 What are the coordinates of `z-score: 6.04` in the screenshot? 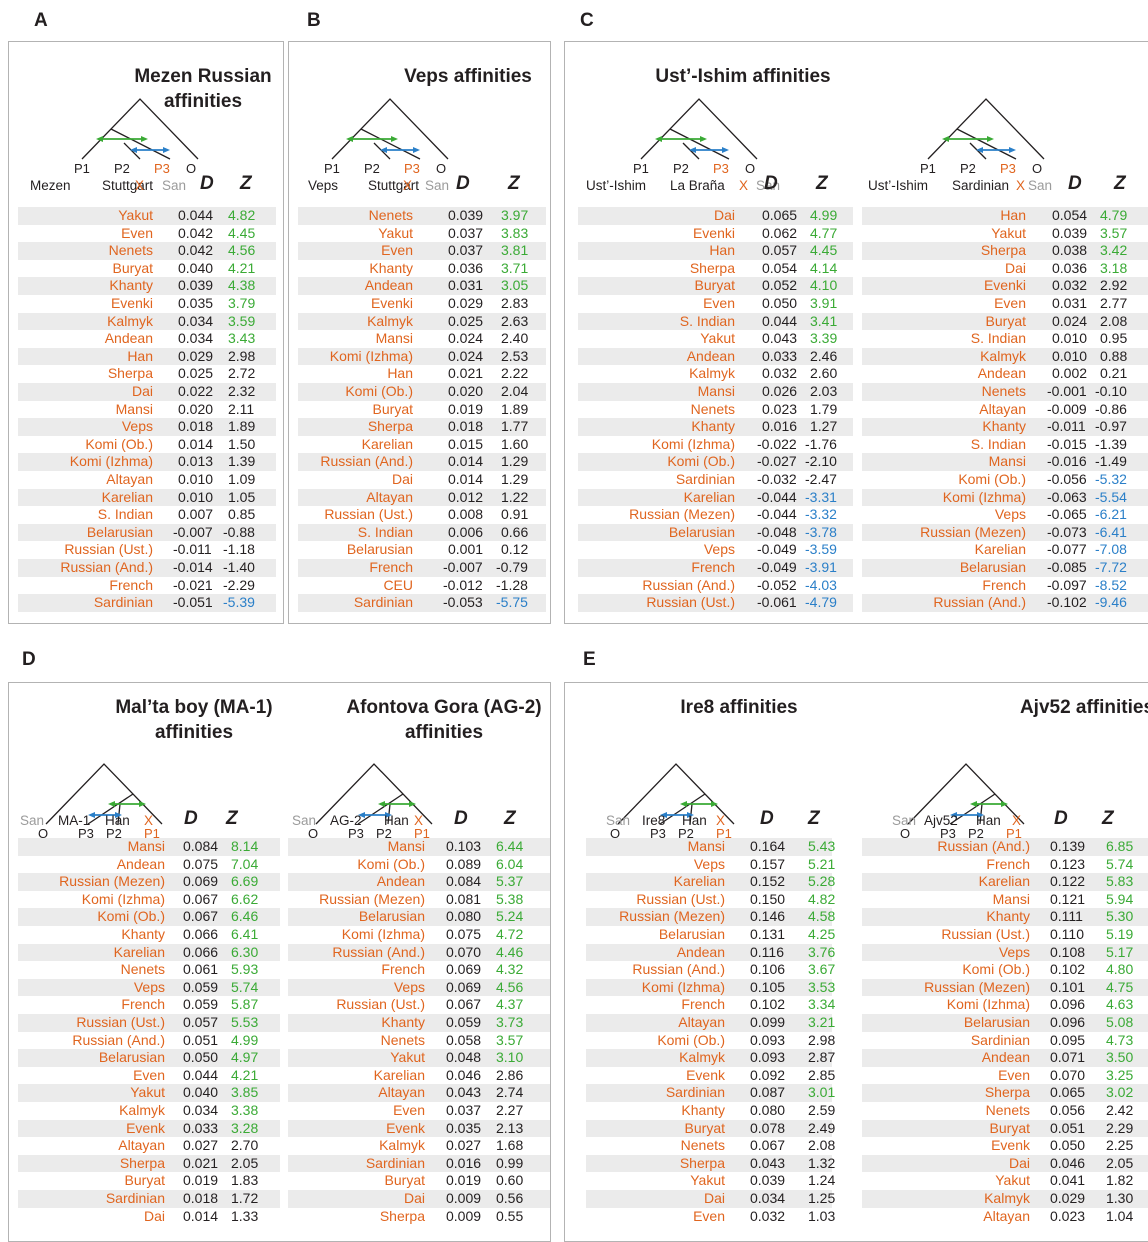 It's located at (510, 863).